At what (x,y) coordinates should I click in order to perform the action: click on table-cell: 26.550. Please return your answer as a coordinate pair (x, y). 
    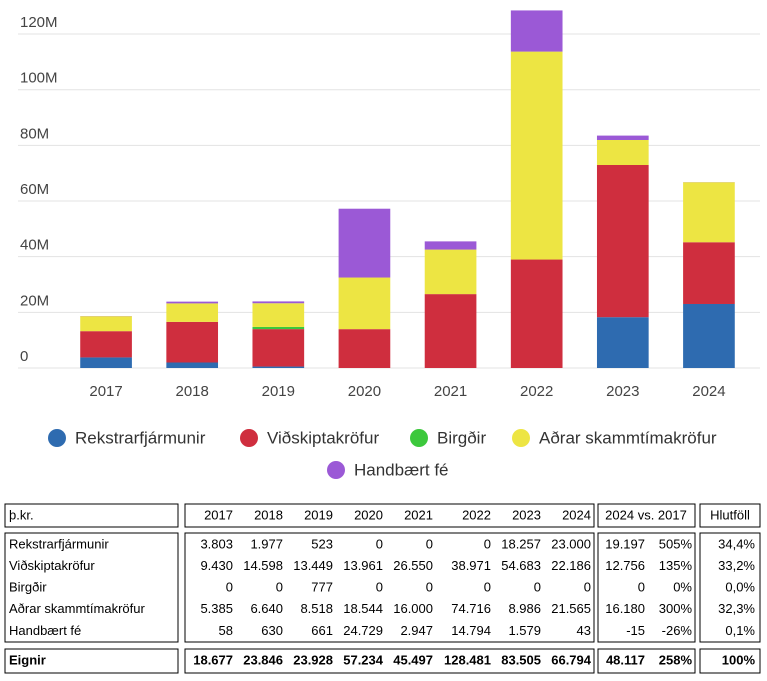
    Looking at the image, I should click on (413, 565).